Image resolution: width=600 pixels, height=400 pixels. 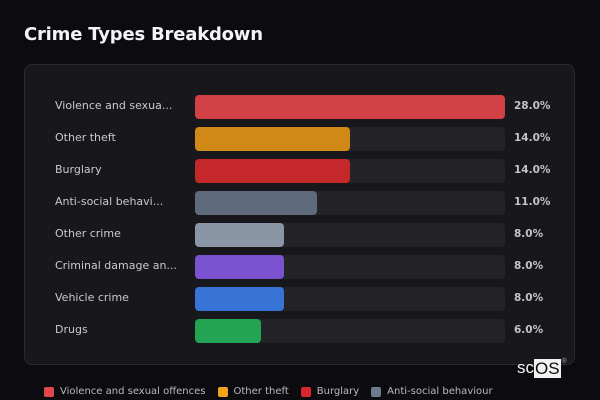 I want to click on bar-row: Burglary 14.0%, so click(x=299, y=171).